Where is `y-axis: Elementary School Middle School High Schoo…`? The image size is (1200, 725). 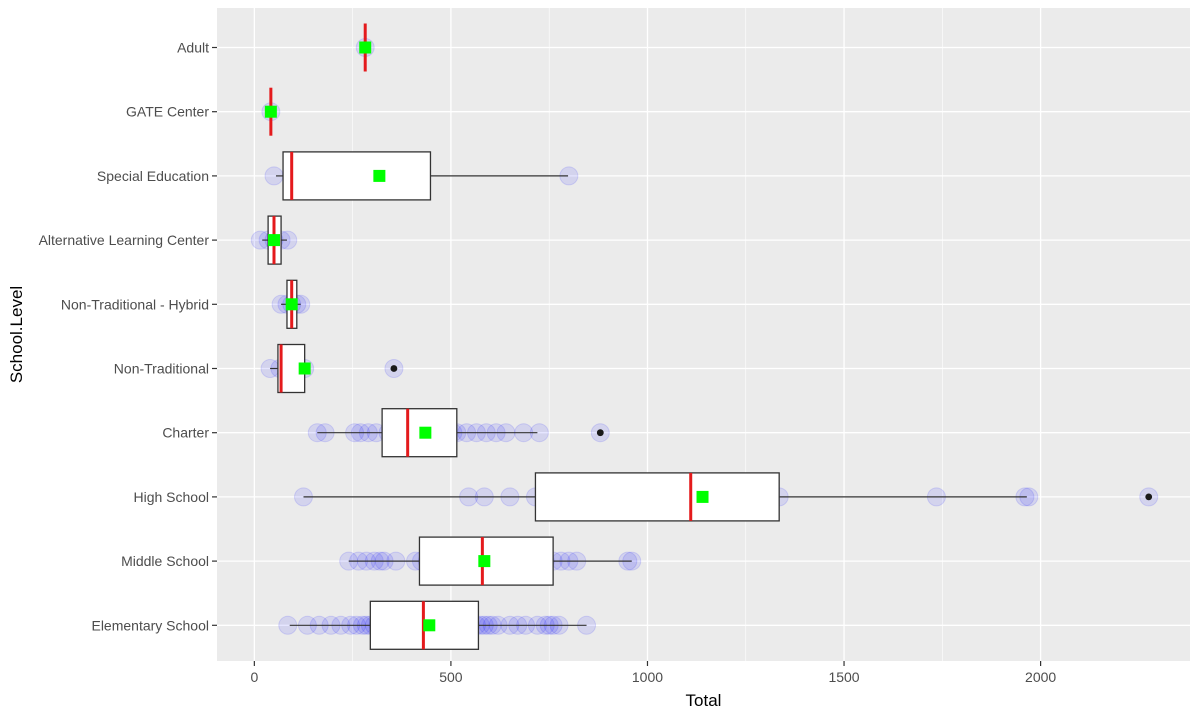
y-axis: Elementary School Middle School High Schoo… is located at coordinates (128, 336).